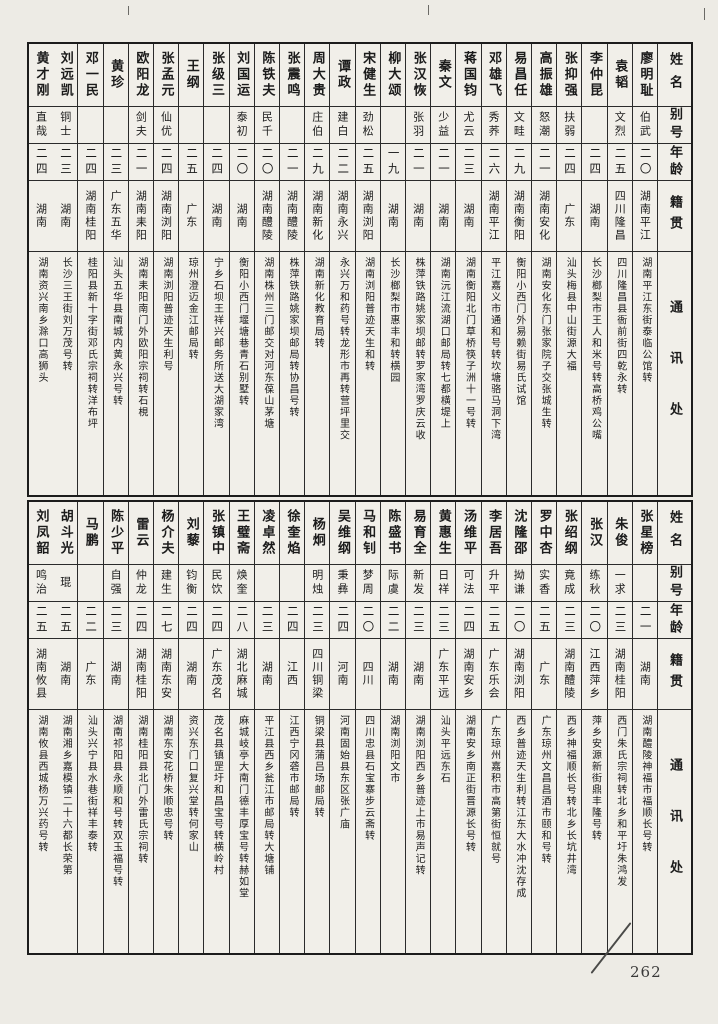  Describe the element at coordinates (66, 795) in the screenshot. I see `entry-address: 湖南湘乡嘉模镇二十六都长荣第` at that location.